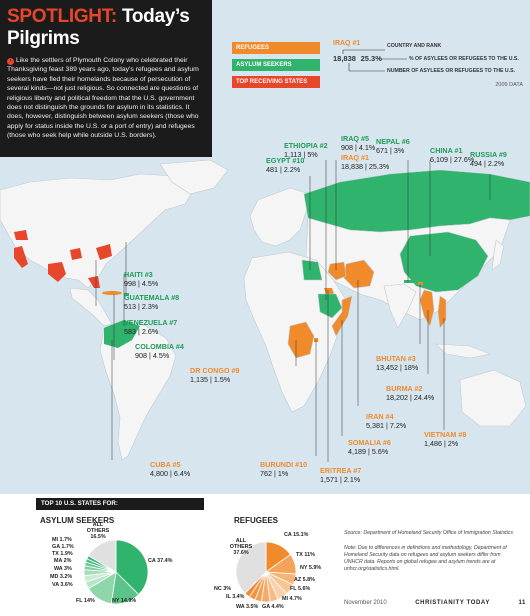 The width and height of the screenshot is (530, 616). What do you see at coordinates (306, 150) in the screenshot?
I see `label-ethiopia: ETHIOPIA #2 1,113 | 5%` at bounding box center [306, 150].